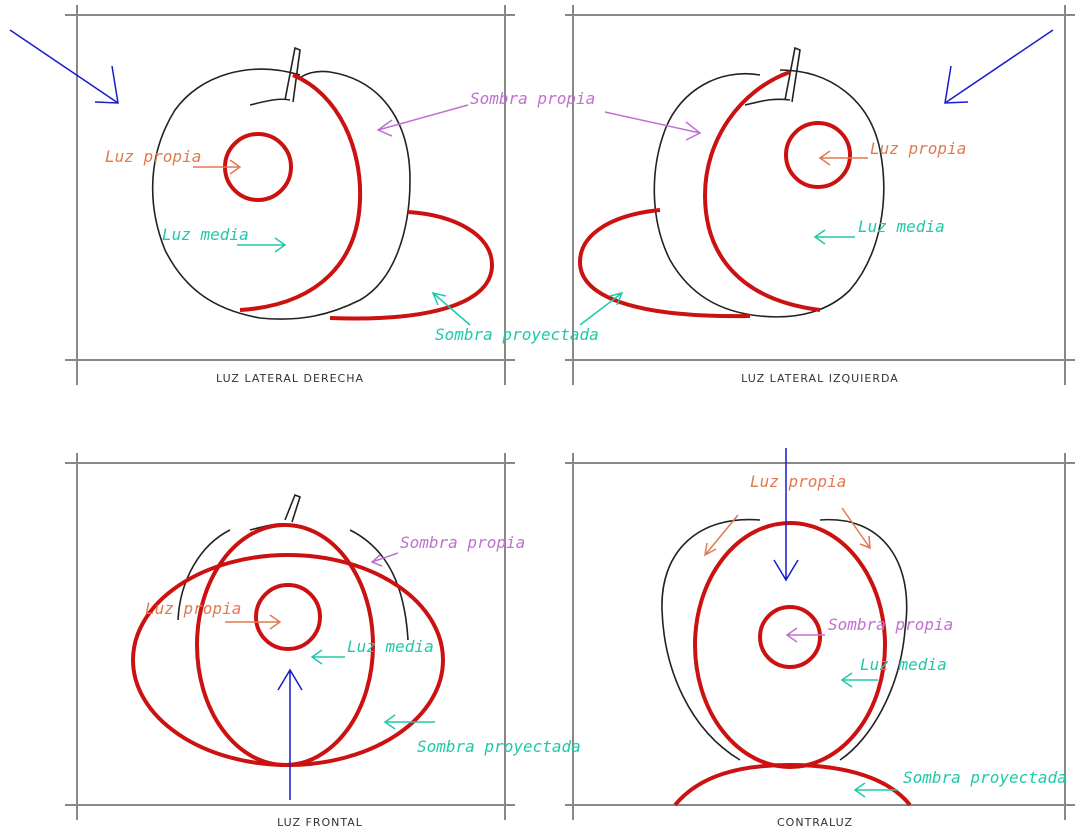 The width and height of the screenshot is (1092, 832). Describe the element at coordinates (323, 183) in the screenshot. I see `apple-right-light` at that location.